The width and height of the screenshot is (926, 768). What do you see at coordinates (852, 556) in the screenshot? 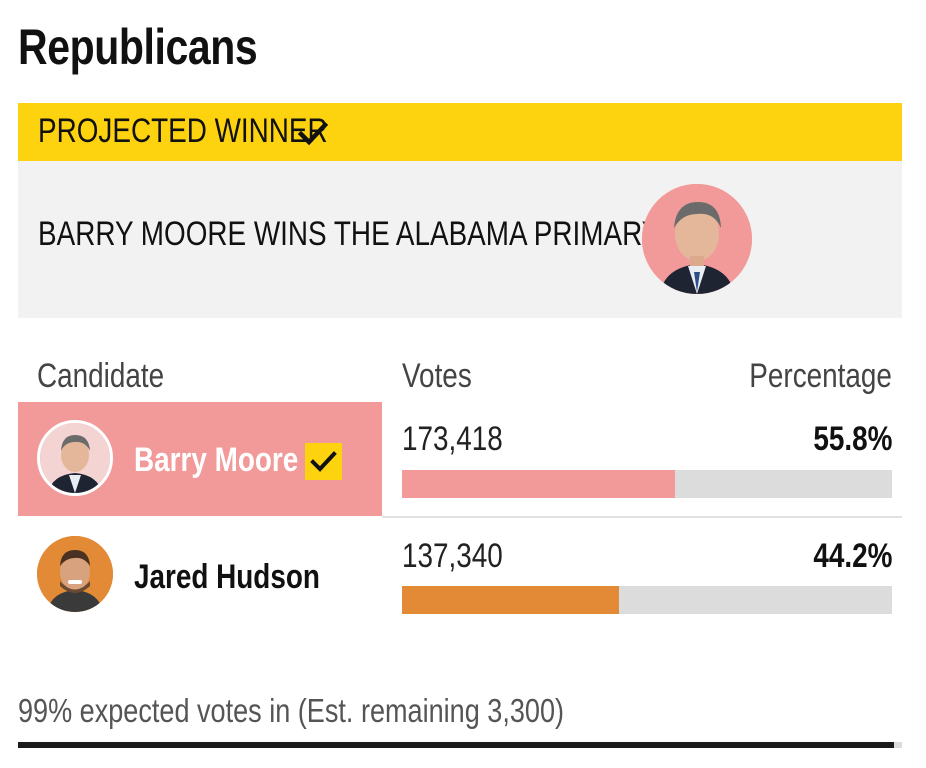
I see `candidate-percentage: 44.2%` at bounding box center [852, 556].